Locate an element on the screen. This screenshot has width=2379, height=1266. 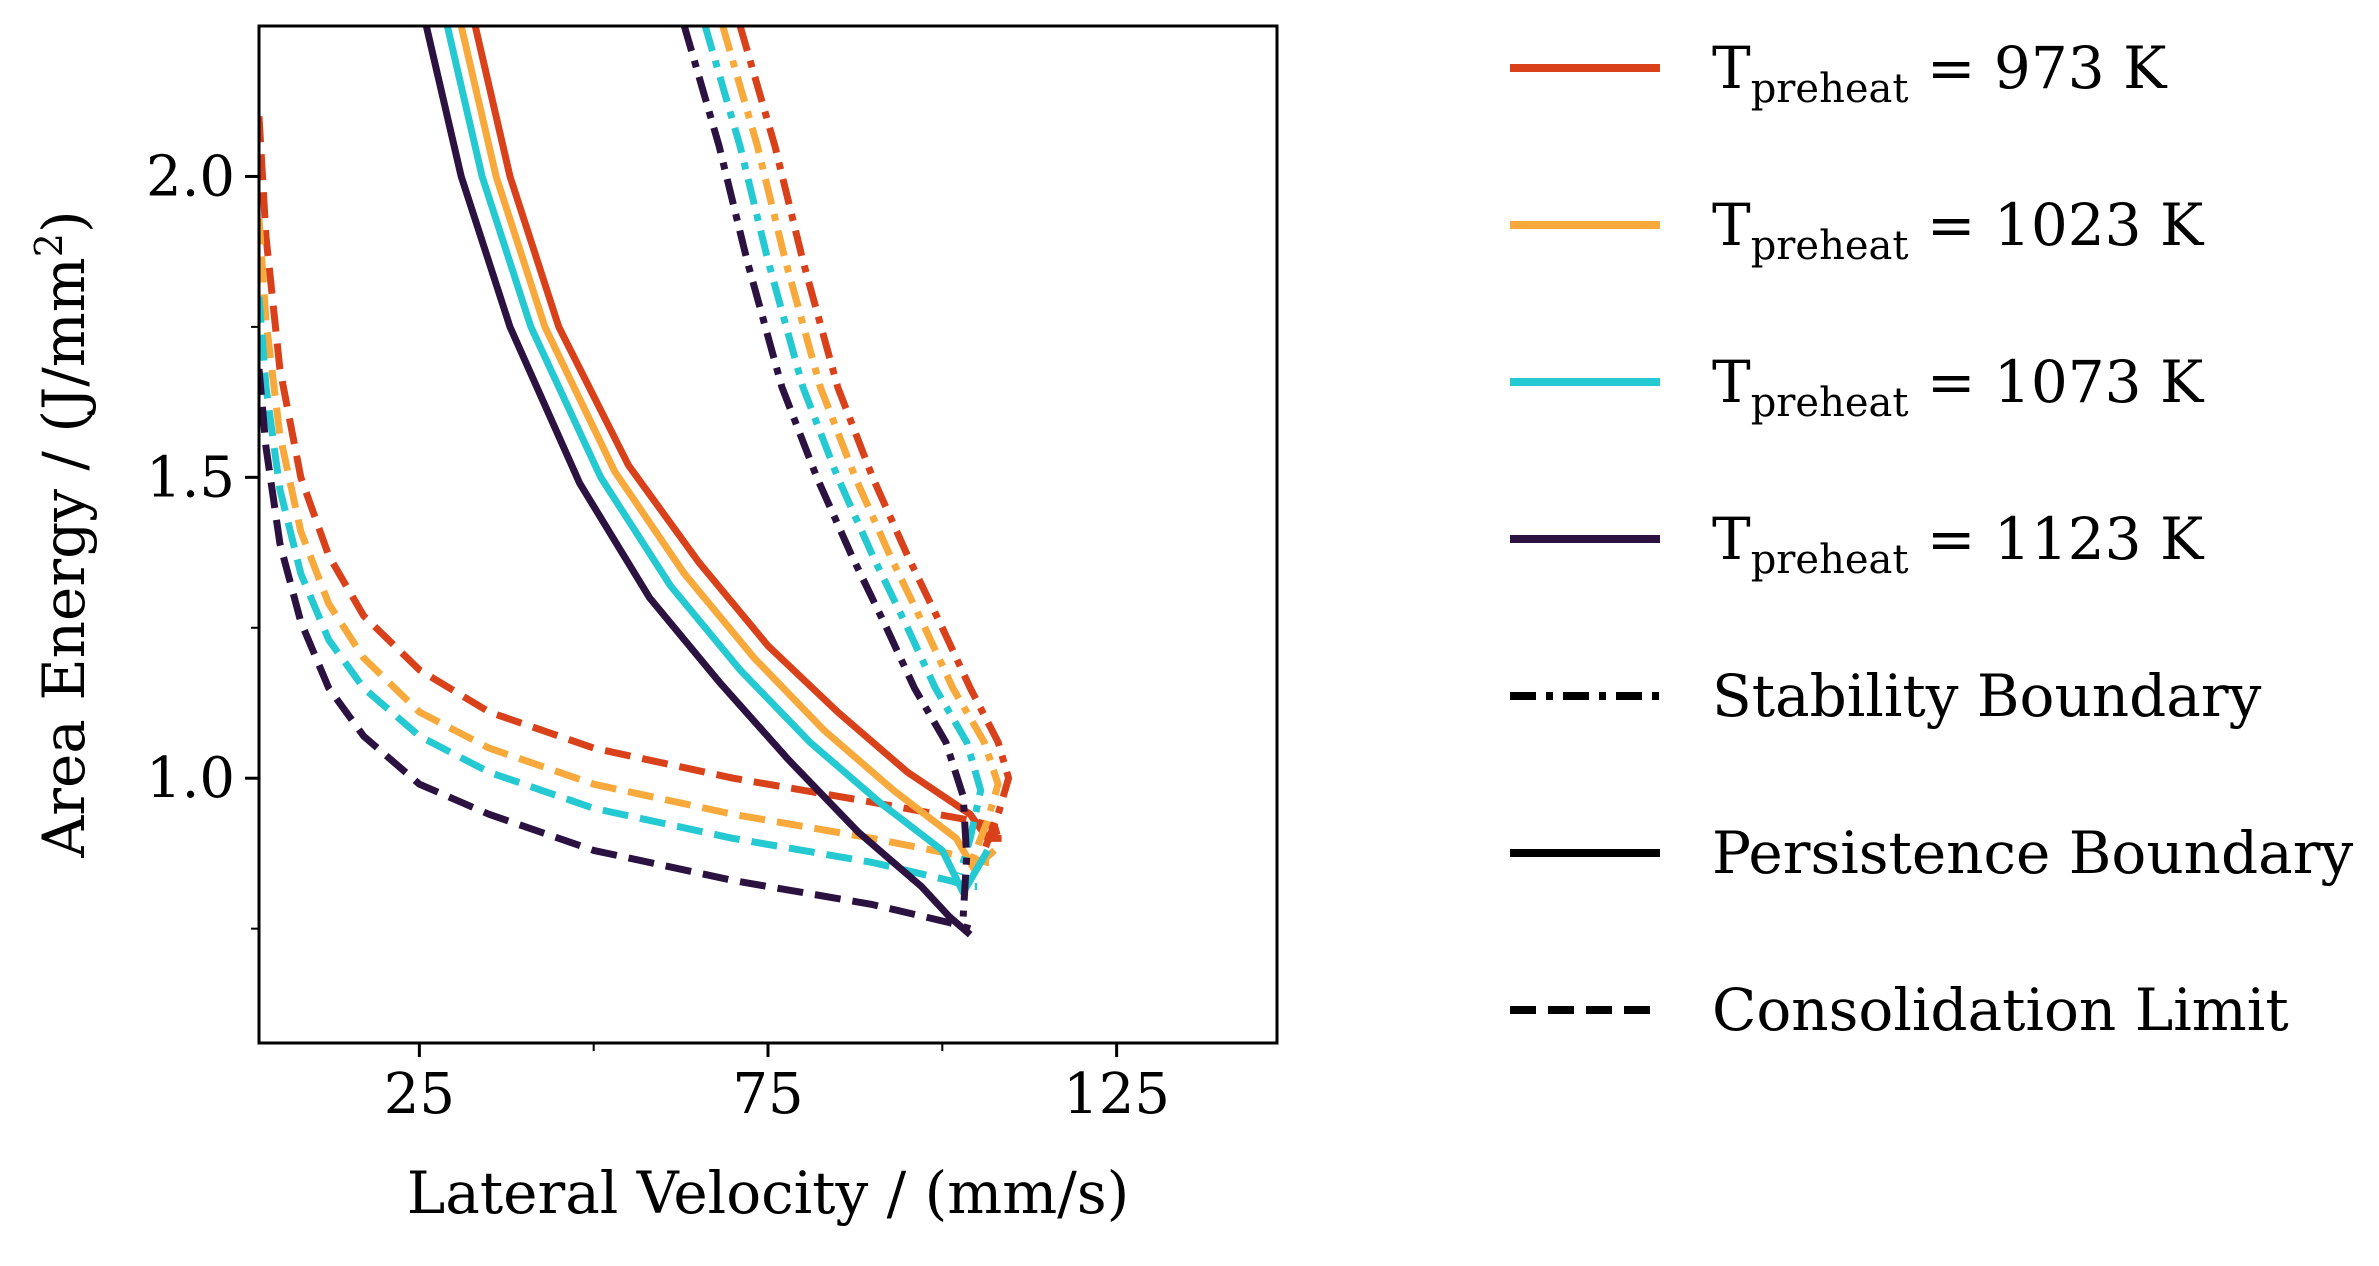
y-axis-label: Area Energy / (J/mm2) is located at coordinates (62, 534).